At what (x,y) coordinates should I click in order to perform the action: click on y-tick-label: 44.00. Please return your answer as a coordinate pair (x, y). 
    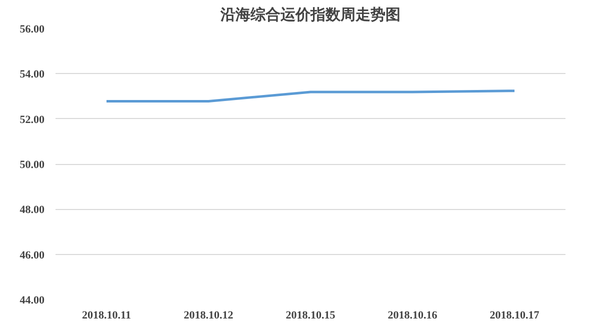
    Looking at the image, I should click on (32, 300).